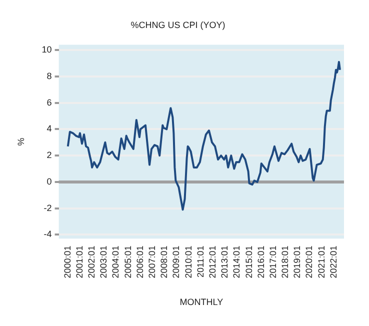 This screenshot has height=326, width=369. I want to click on x-tick-label: 2021:01, so click(321, 262).